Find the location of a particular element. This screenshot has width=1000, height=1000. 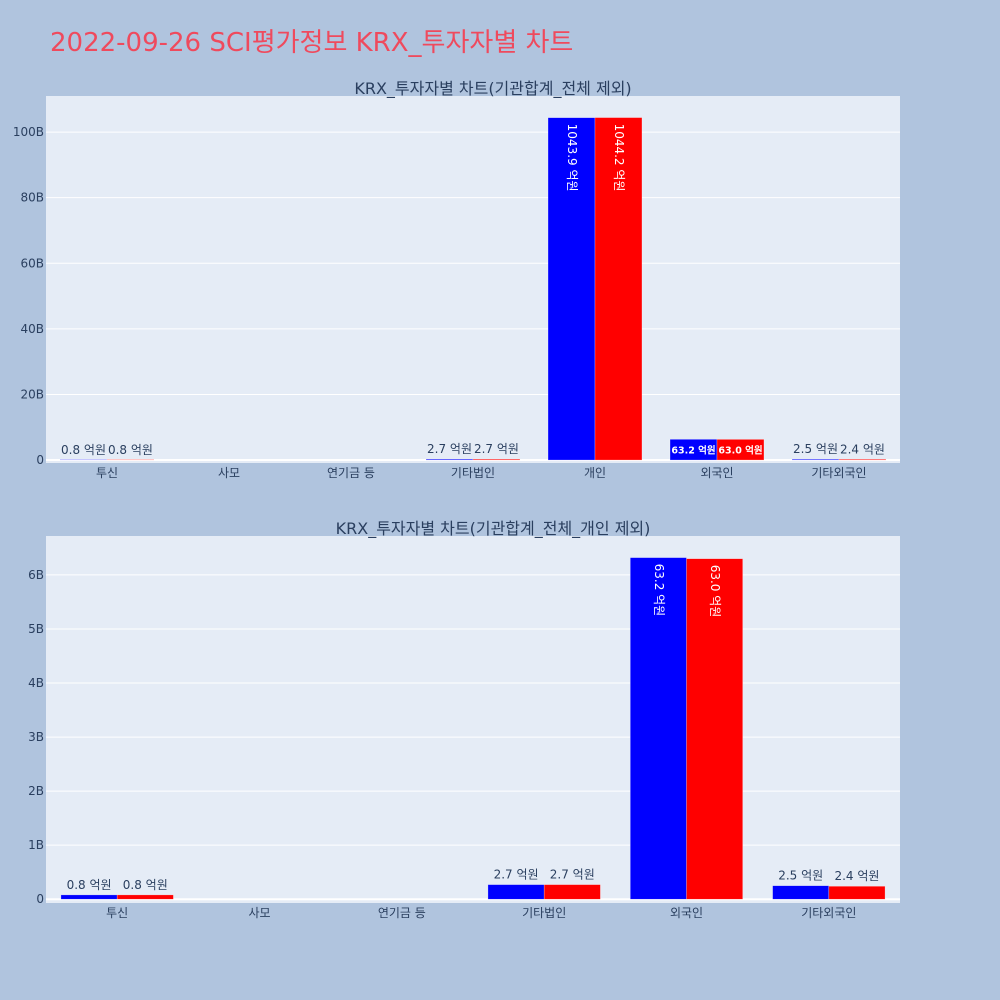

chart-title: KRX_투자자별 차트(기관합계_전체 제외) is located at coordinates (492, 89).